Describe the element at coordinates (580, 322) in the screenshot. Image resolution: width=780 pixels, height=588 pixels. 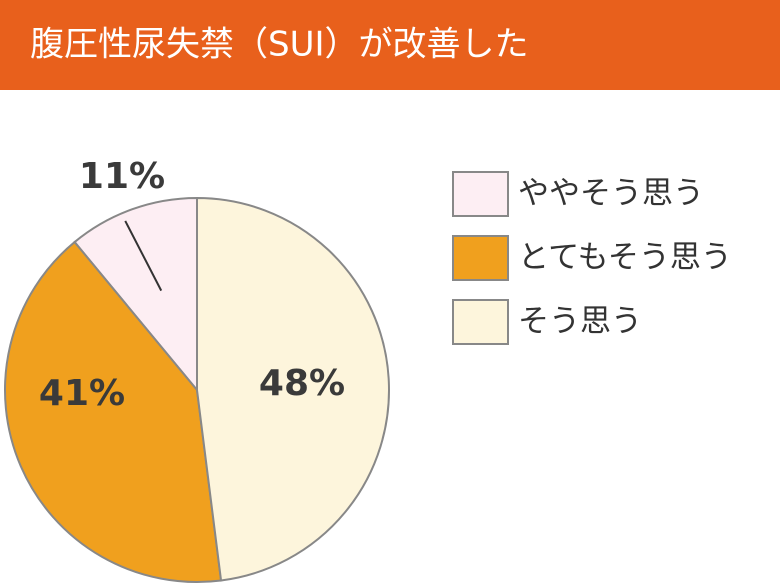
I see `legend-label: そう思う` at that location.